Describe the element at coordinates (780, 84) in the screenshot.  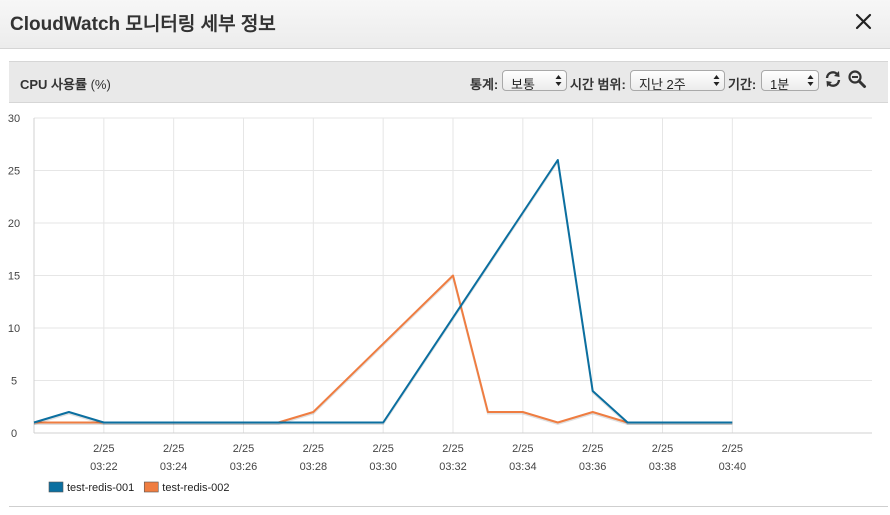
I see `period-value: 1분` at that location.